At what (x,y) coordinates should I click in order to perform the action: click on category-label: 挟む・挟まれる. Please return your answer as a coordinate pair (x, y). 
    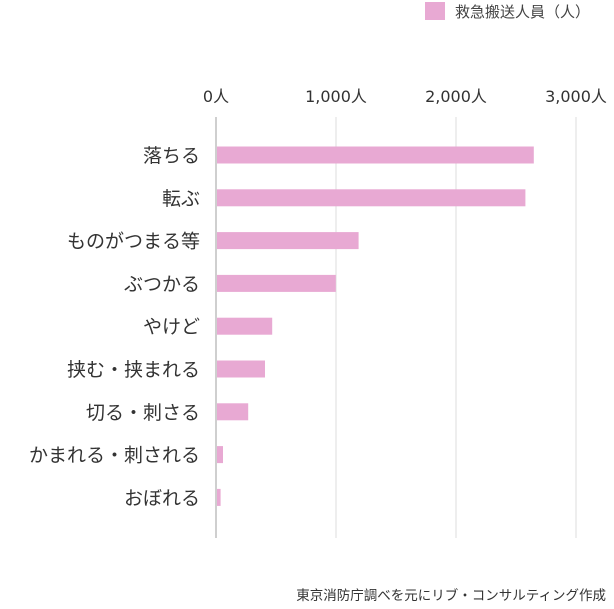
    Looking at the image, I should click on (133, 370).